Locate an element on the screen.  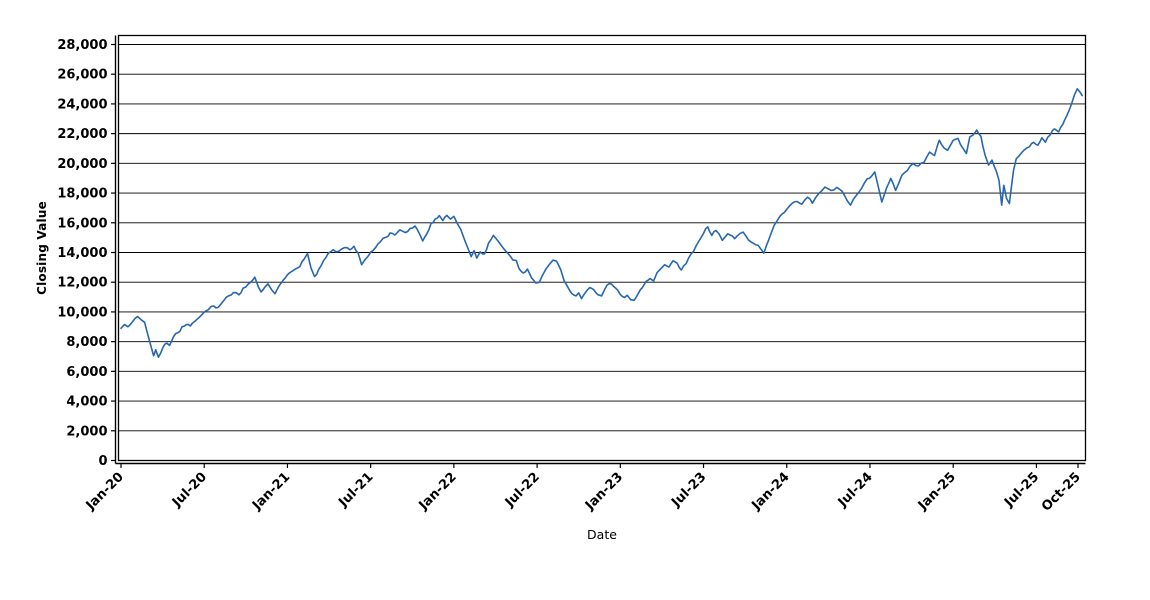
x-tick-label: Jul-21 is located at coordinates (355, 490).